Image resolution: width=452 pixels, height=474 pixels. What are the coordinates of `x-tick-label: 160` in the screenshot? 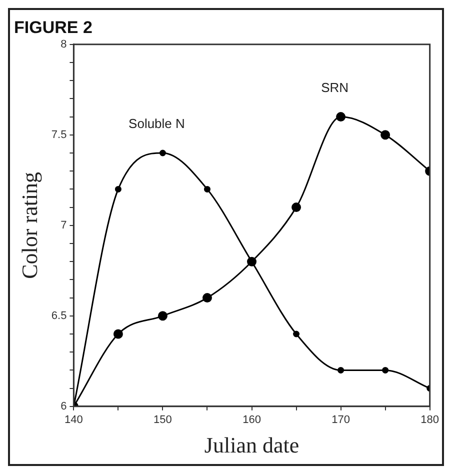 It's located at (251, 420).